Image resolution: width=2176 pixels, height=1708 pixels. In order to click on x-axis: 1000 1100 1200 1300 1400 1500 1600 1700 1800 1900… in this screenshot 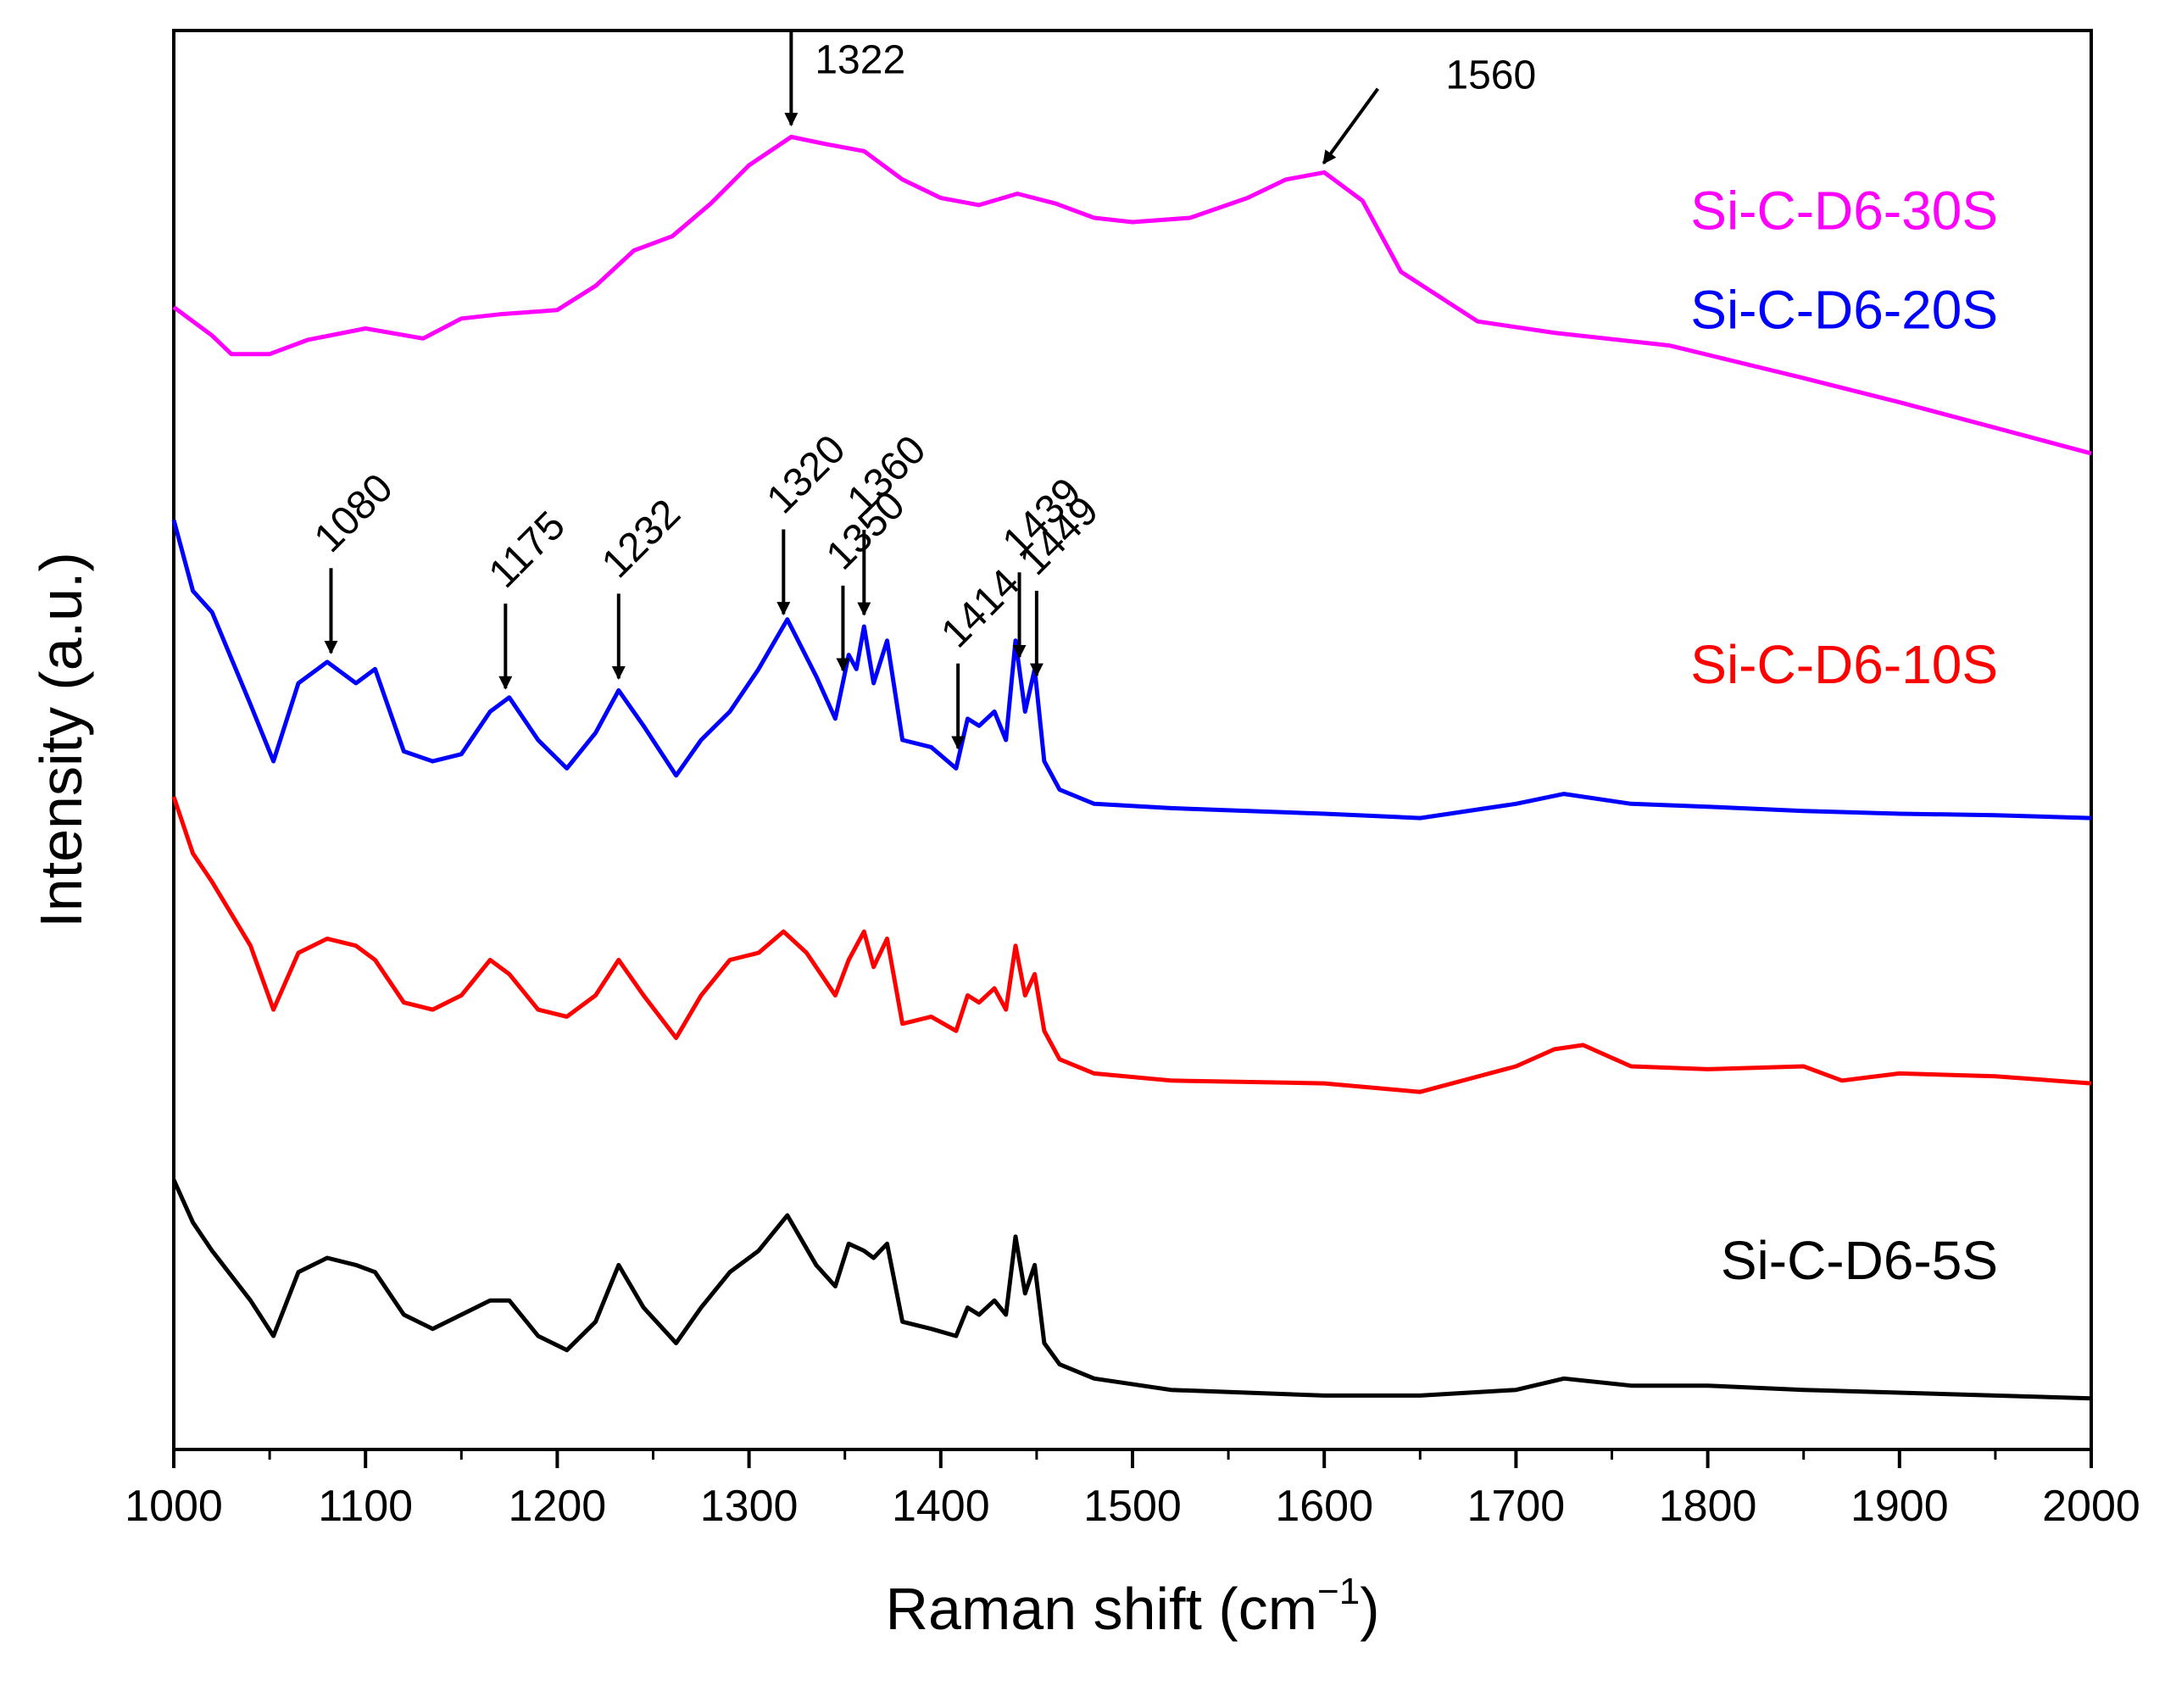, I will do `click(1132, 1490)`.